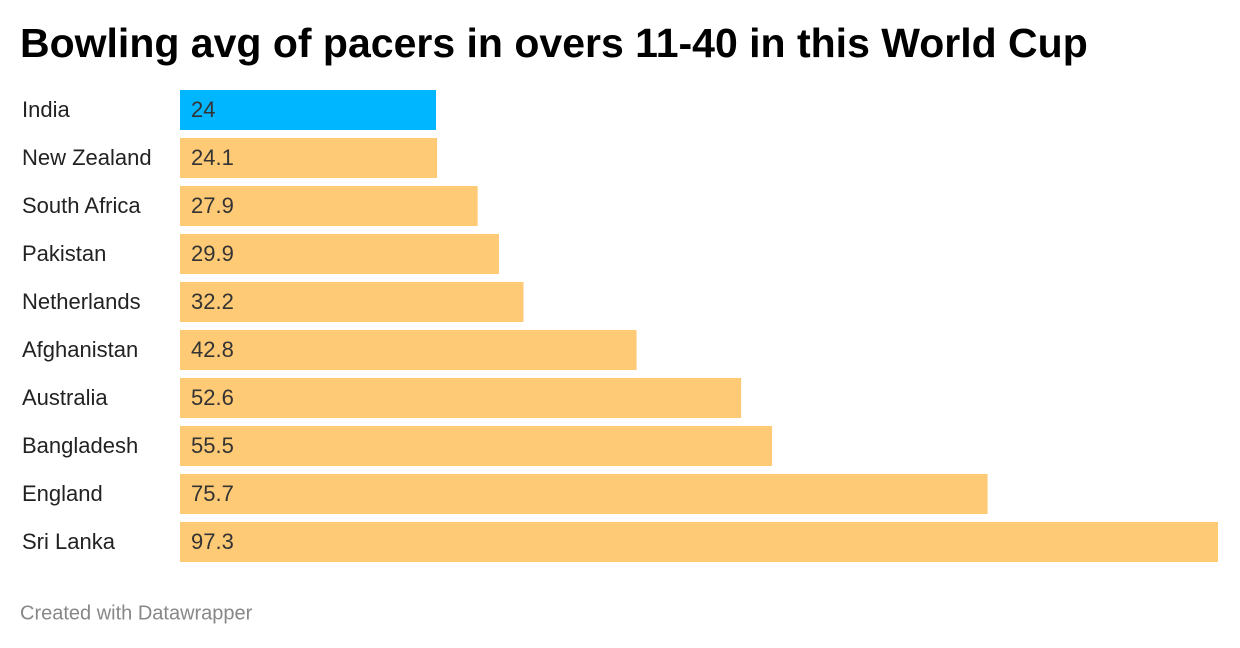  Describe the element at coordinates (80, 349) in the screenshot. I see `category-label: Afghanistan` at that location.